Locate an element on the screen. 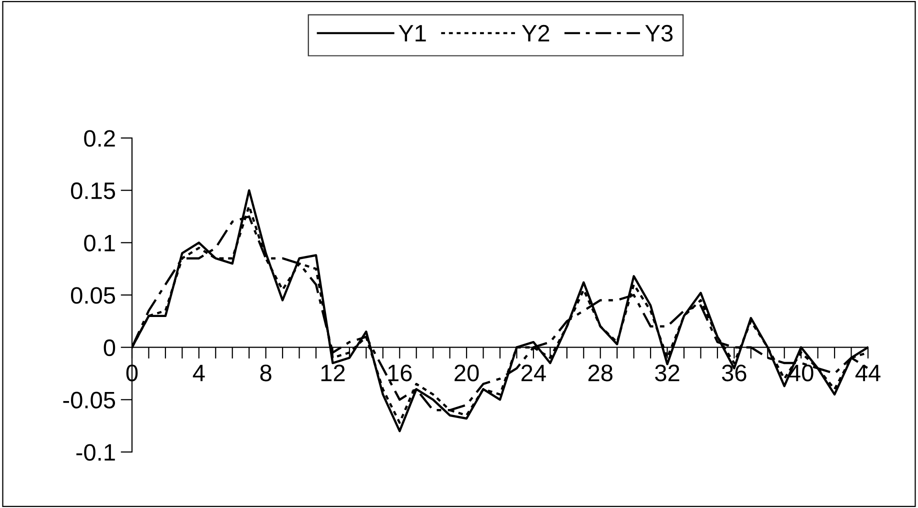 The width and height of the screenshot is (918, 508). x-tick-label: 36 is located at coordinates (734, 373).